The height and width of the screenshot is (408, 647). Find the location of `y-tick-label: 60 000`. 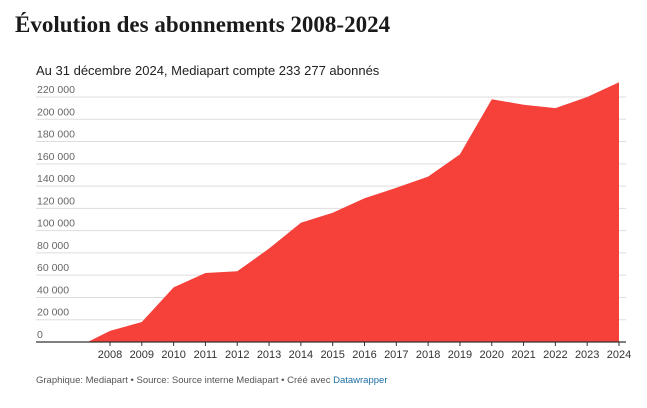

y-tick-label: 60 000 is located at coordinates (53, 268).